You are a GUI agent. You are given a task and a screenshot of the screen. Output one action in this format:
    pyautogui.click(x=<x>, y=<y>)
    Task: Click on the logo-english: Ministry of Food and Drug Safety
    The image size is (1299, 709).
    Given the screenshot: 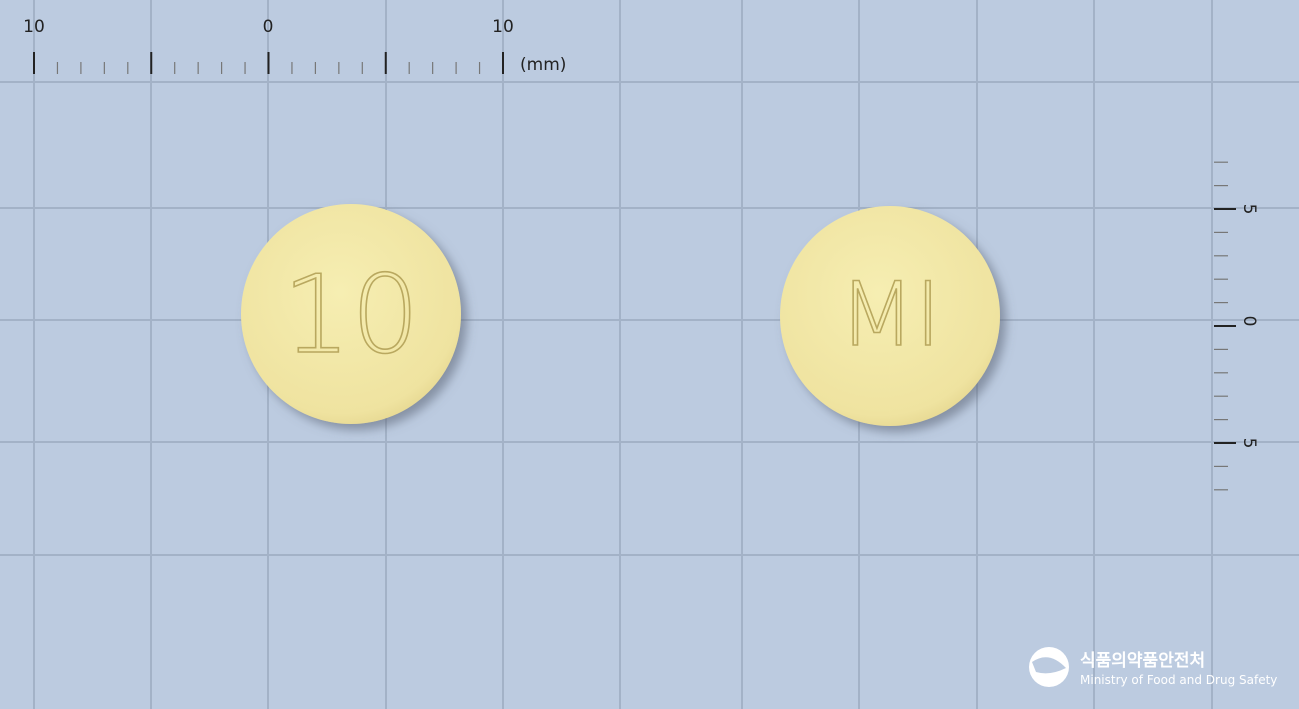 What is the action you would take?
    pyautogui.click(x=1178, y=680)
    